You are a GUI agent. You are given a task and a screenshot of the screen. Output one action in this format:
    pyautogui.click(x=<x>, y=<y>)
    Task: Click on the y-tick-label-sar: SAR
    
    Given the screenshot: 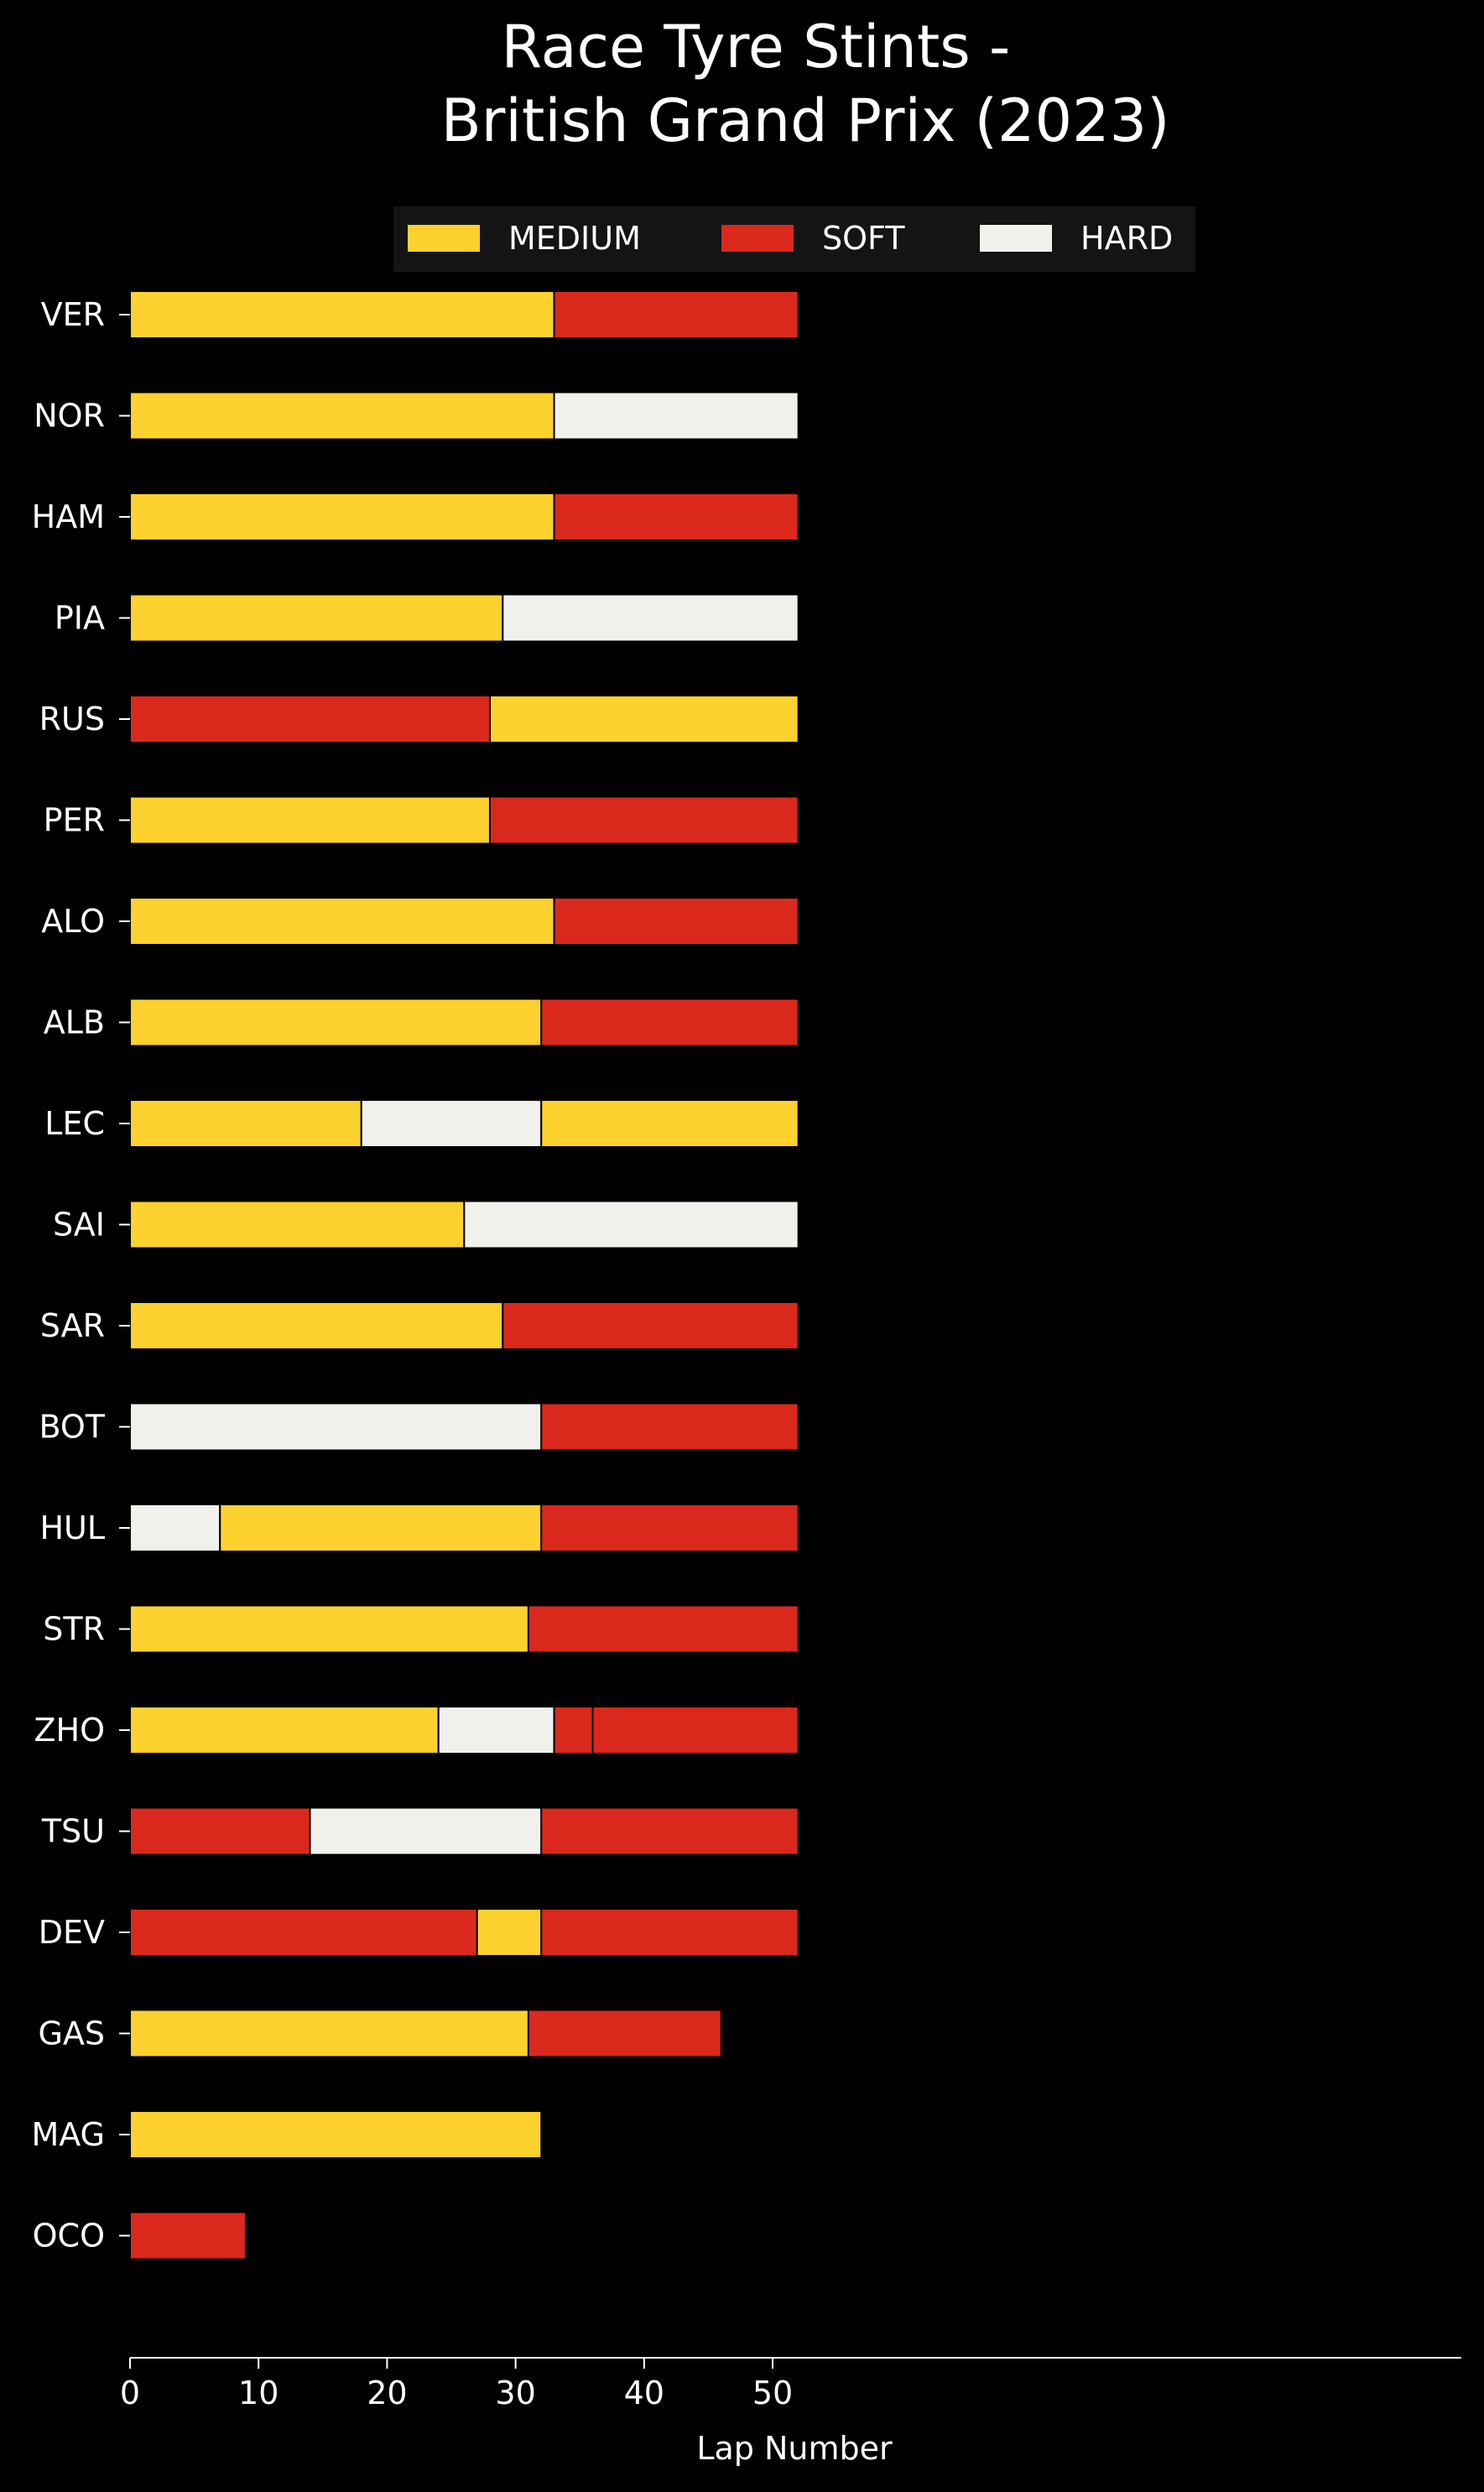 What is the action you would take?
    pyautogui.click(x=72, y=1325)
    